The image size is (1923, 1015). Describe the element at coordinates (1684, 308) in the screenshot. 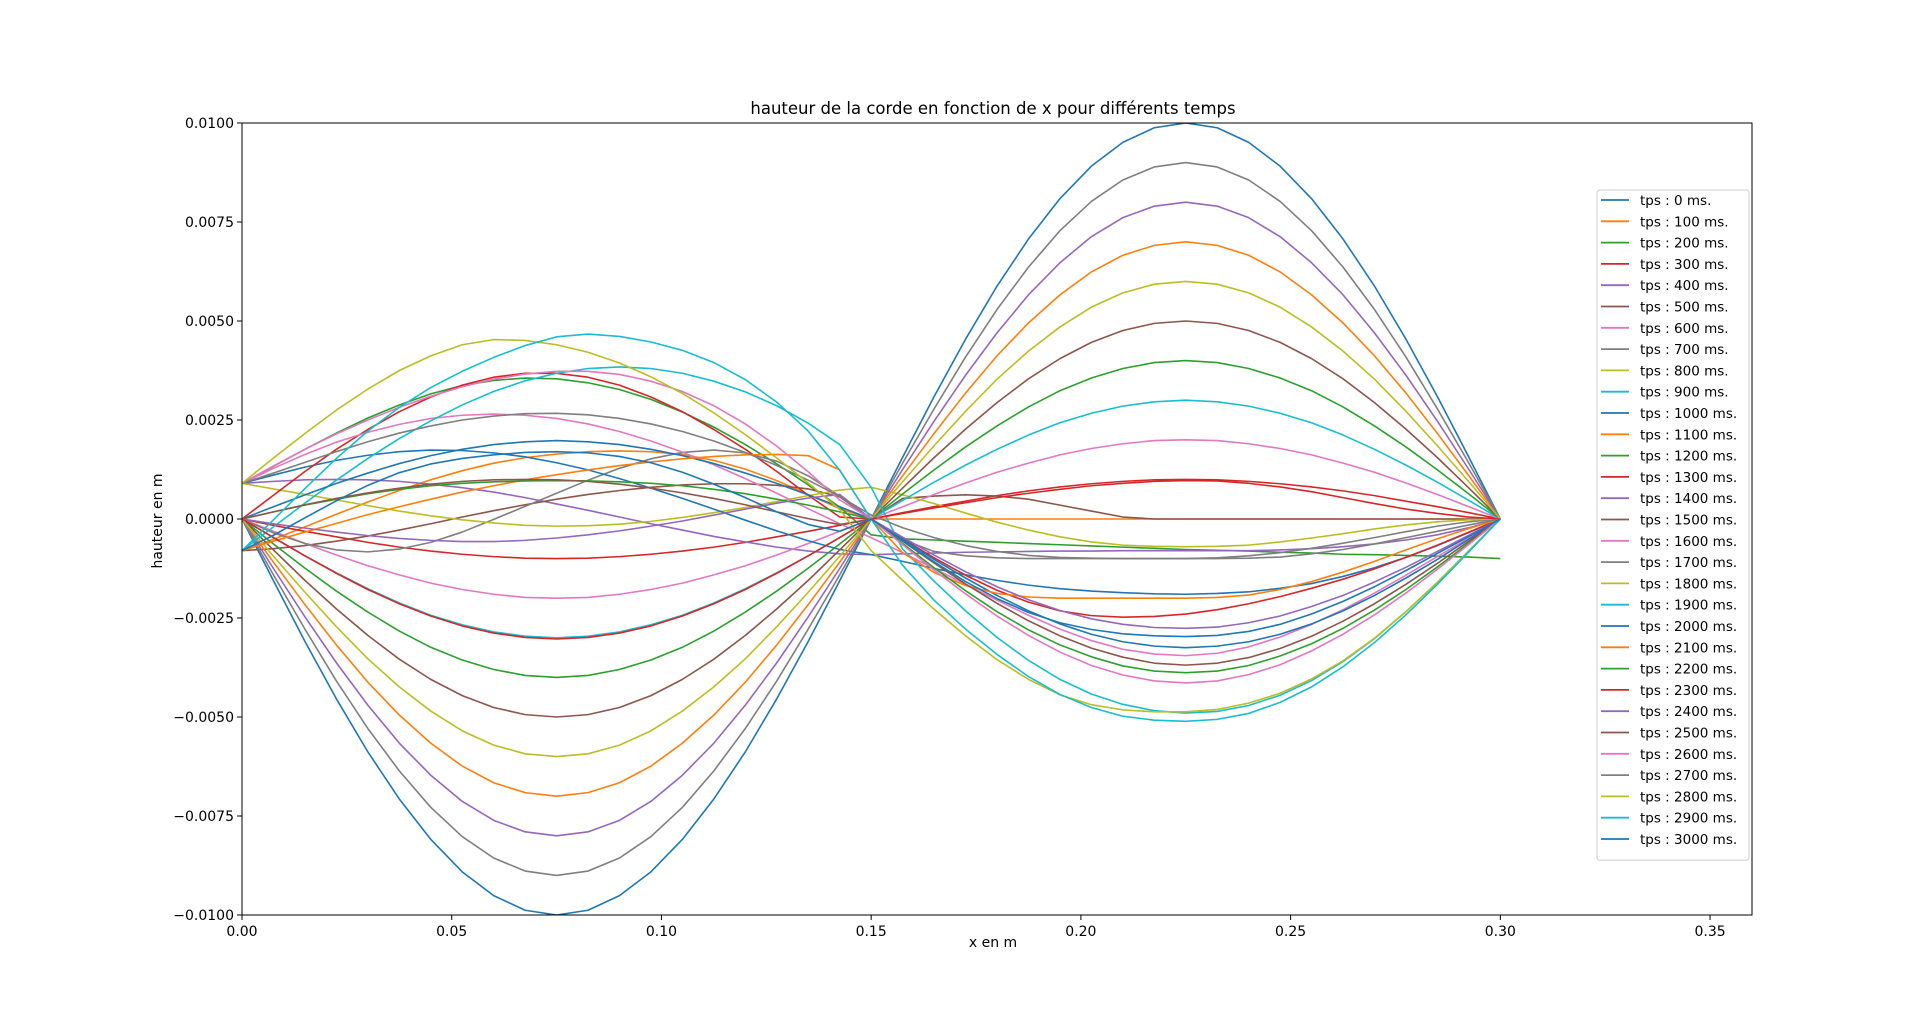

I see `legend-label: tps : 500 ms.` at that location.